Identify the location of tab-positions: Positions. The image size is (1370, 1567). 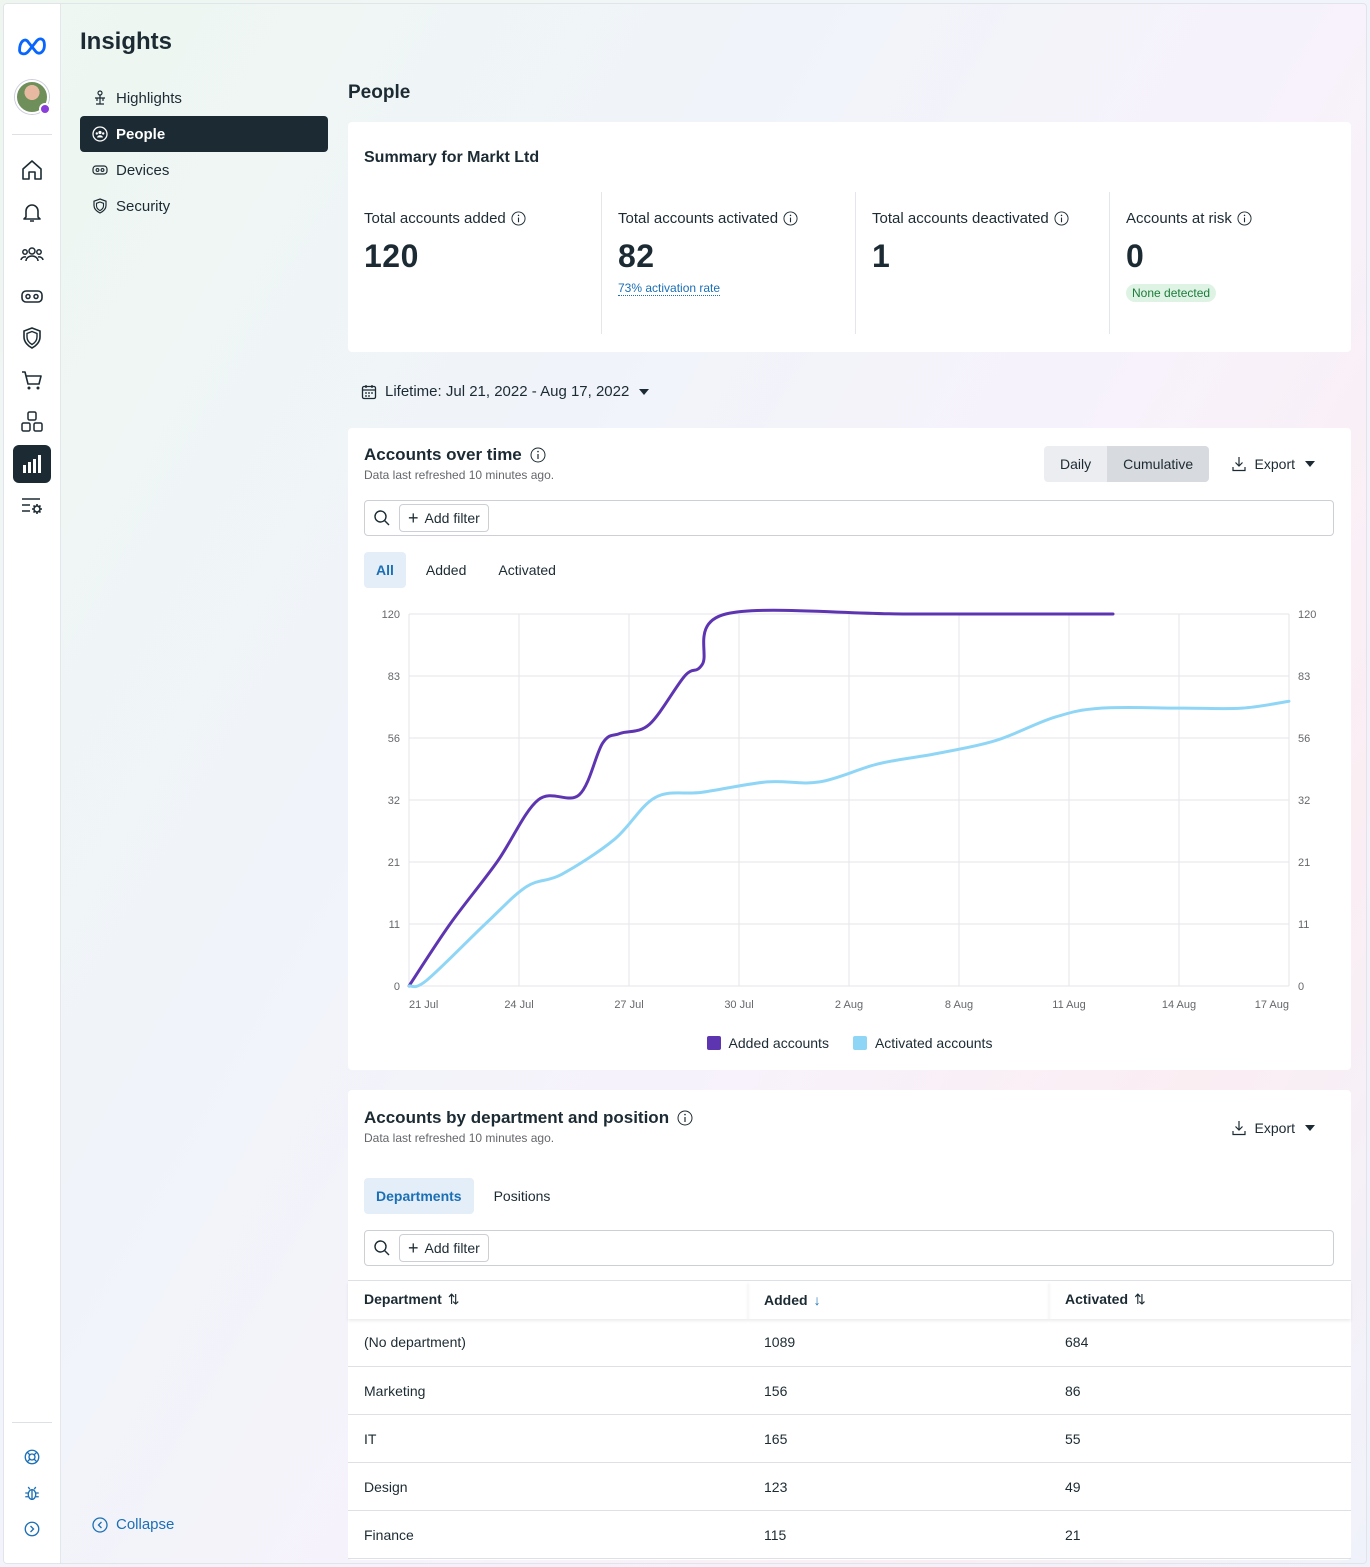
(522, 1196).